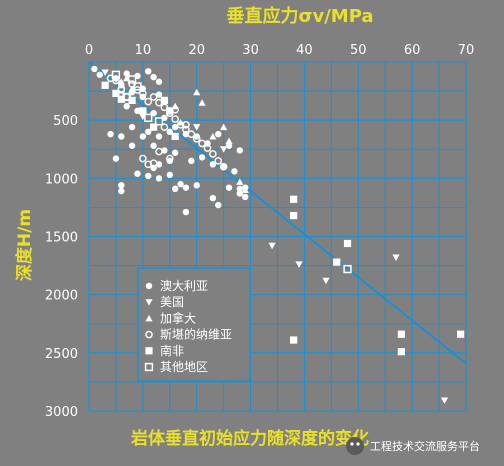  What do you see at coordinates (466, 50) in the screenshot?
I see `x-tick-label: 70` at bounding box center [466, 50].